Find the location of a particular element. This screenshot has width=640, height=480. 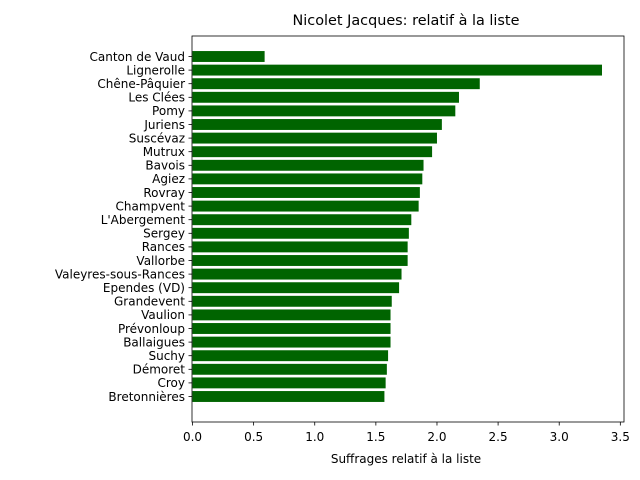

y-tick-label: L'Abergement is located at coordinates (143, 220).